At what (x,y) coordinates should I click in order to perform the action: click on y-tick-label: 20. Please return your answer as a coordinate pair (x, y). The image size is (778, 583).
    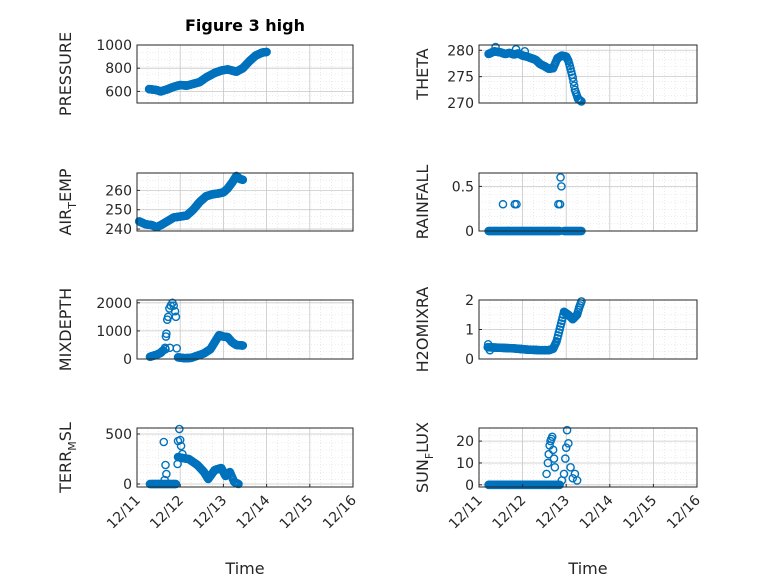
    Looking at the image, I should click on (465, 442).